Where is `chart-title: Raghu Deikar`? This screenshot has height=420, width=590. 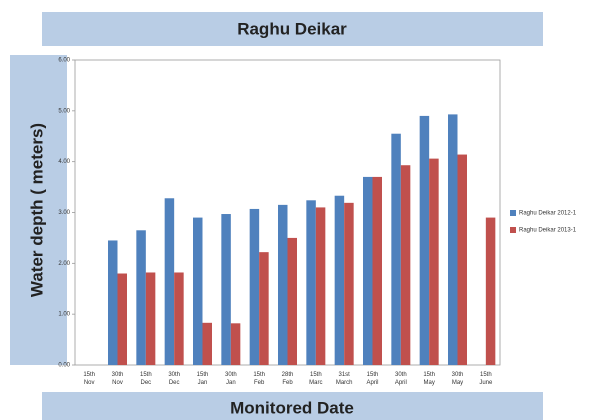 chart-title: Raghu Deikar is located at coordinates (292, 28).